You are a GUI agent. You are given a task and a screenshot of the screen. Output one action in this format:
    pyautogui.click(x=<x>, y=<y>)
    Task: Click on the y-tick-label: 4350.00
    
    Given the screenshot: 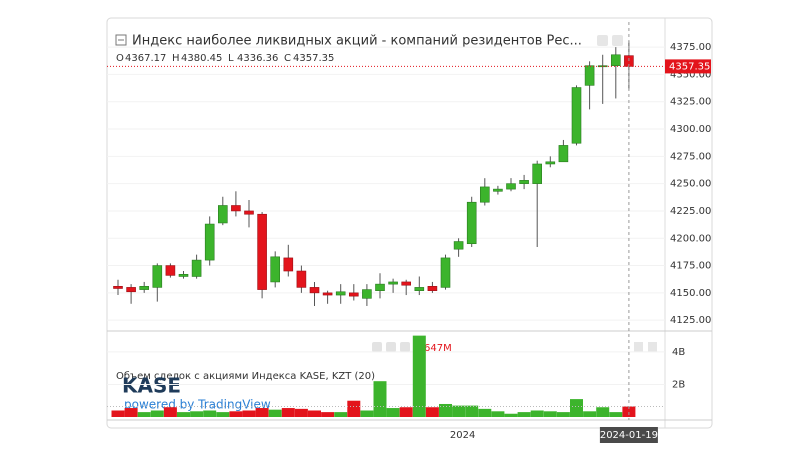 What is the action you would take?
    pyautogui.click(x=690, y=74)
    